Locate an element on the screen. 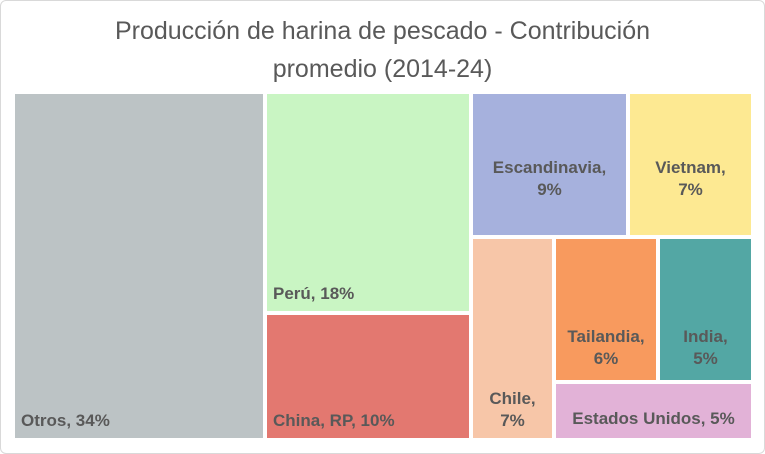 The height and width of the screenshot is (454, 765). tile-label-india-line-2: 5% is located at coordinates (705, 358).